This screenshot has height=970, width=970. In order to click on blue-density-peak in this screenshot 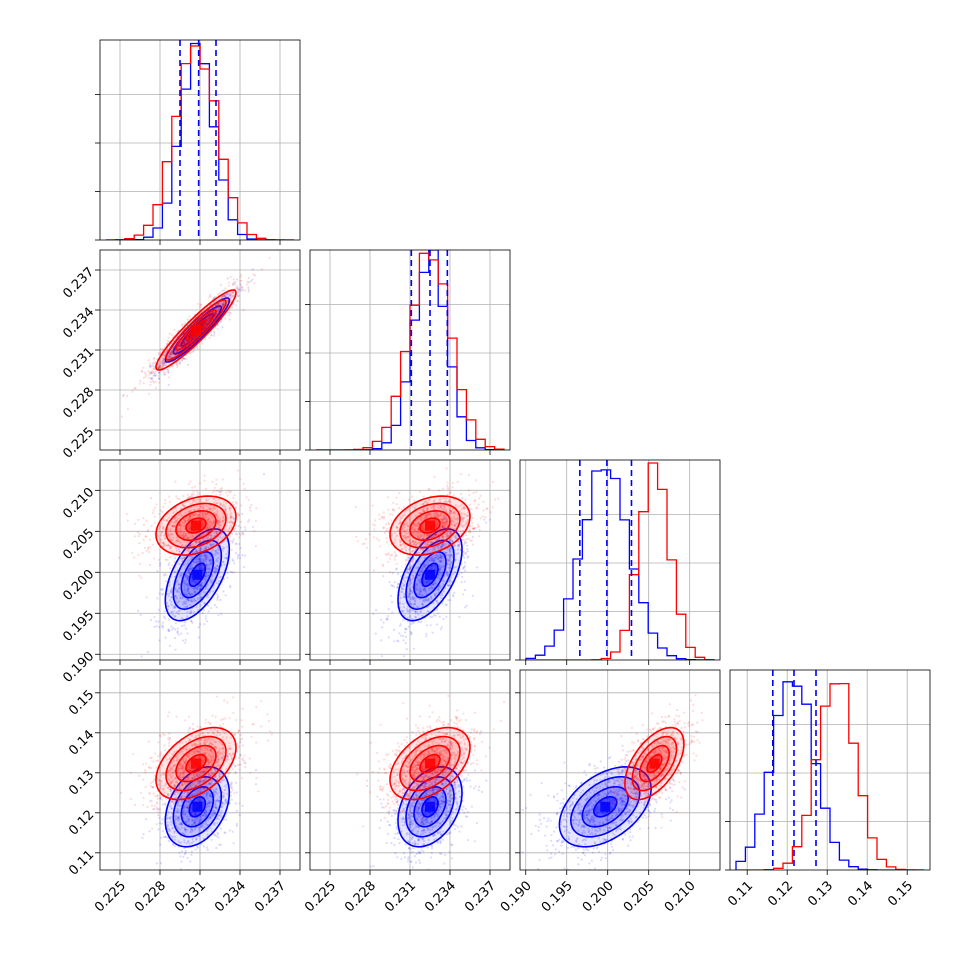, I will do `click(430, 574)`.